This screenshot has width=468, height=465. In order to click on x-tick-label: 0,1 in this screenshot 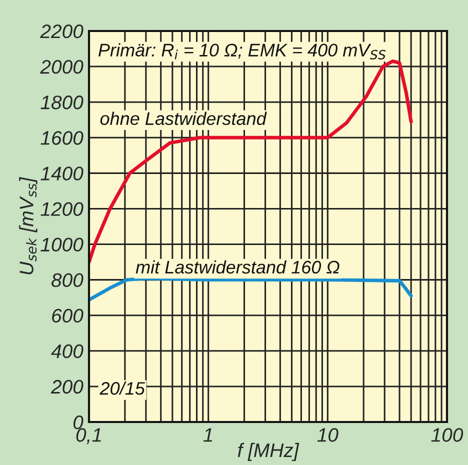, I will do `click(88, 436)`.